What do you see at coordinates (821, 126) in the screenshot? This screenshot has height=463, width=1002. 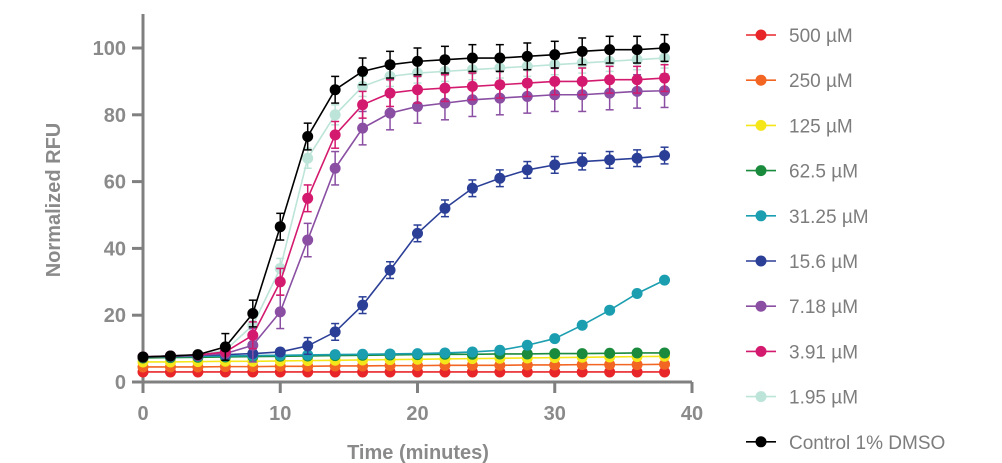 I see `legend-label: 125 µM` at bounding box center [821, 126].